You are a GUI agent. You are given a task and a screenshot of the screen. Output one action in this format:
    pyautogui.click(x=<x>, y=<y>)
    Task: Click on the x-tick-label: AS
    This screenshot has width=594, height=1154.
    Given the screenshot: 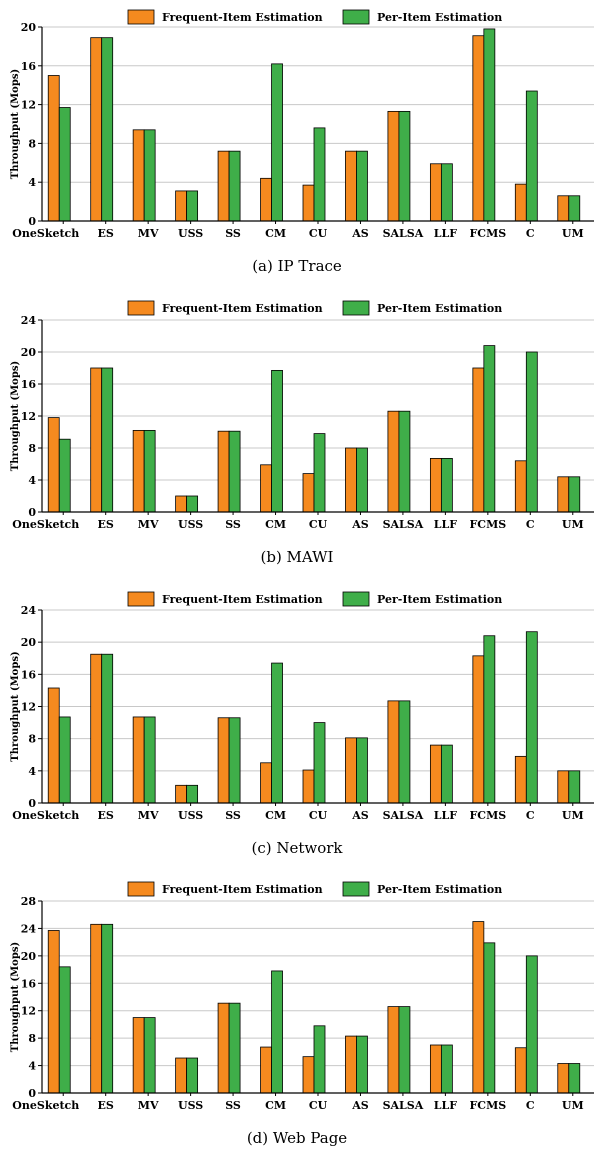 What is the action you would take?
    pyautogui.click(x=360, y=524)
    